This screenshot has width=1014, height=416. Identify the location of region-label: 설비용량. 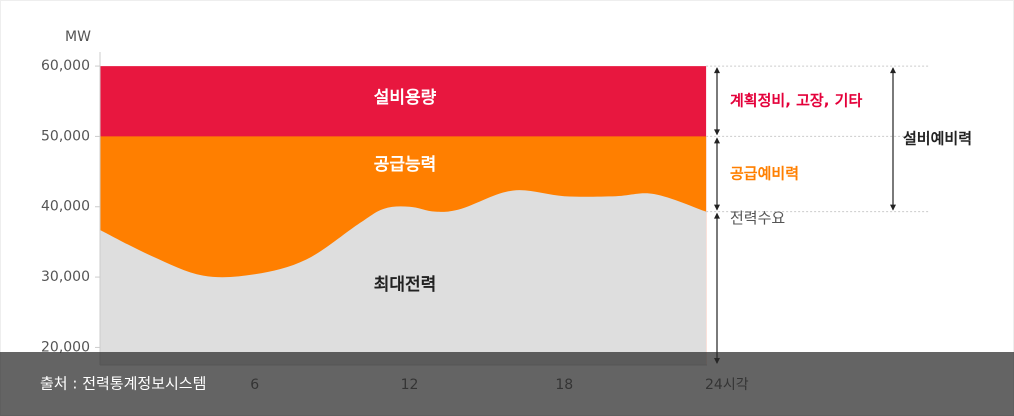
(405, 98).